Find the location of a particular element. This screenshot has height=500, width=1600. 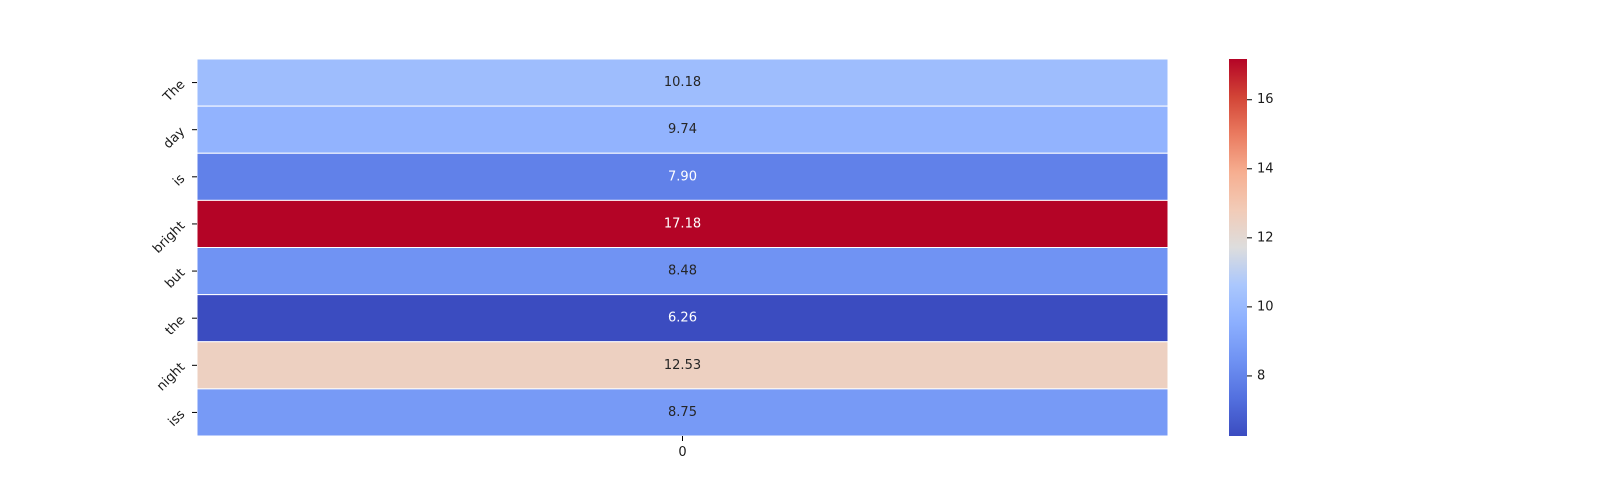

cell-value-label-6: 12.53 is located at coordinates (682, 365).